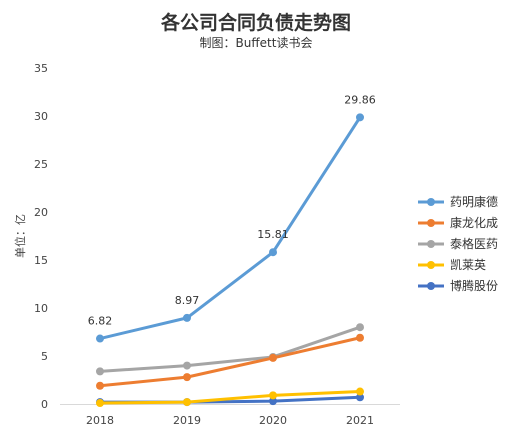 The width and height of the screenshot is (512, 438). Describe the element at coordinates (360, 420) in the screenshot. I see `x-tick-label: 2021` at that location.